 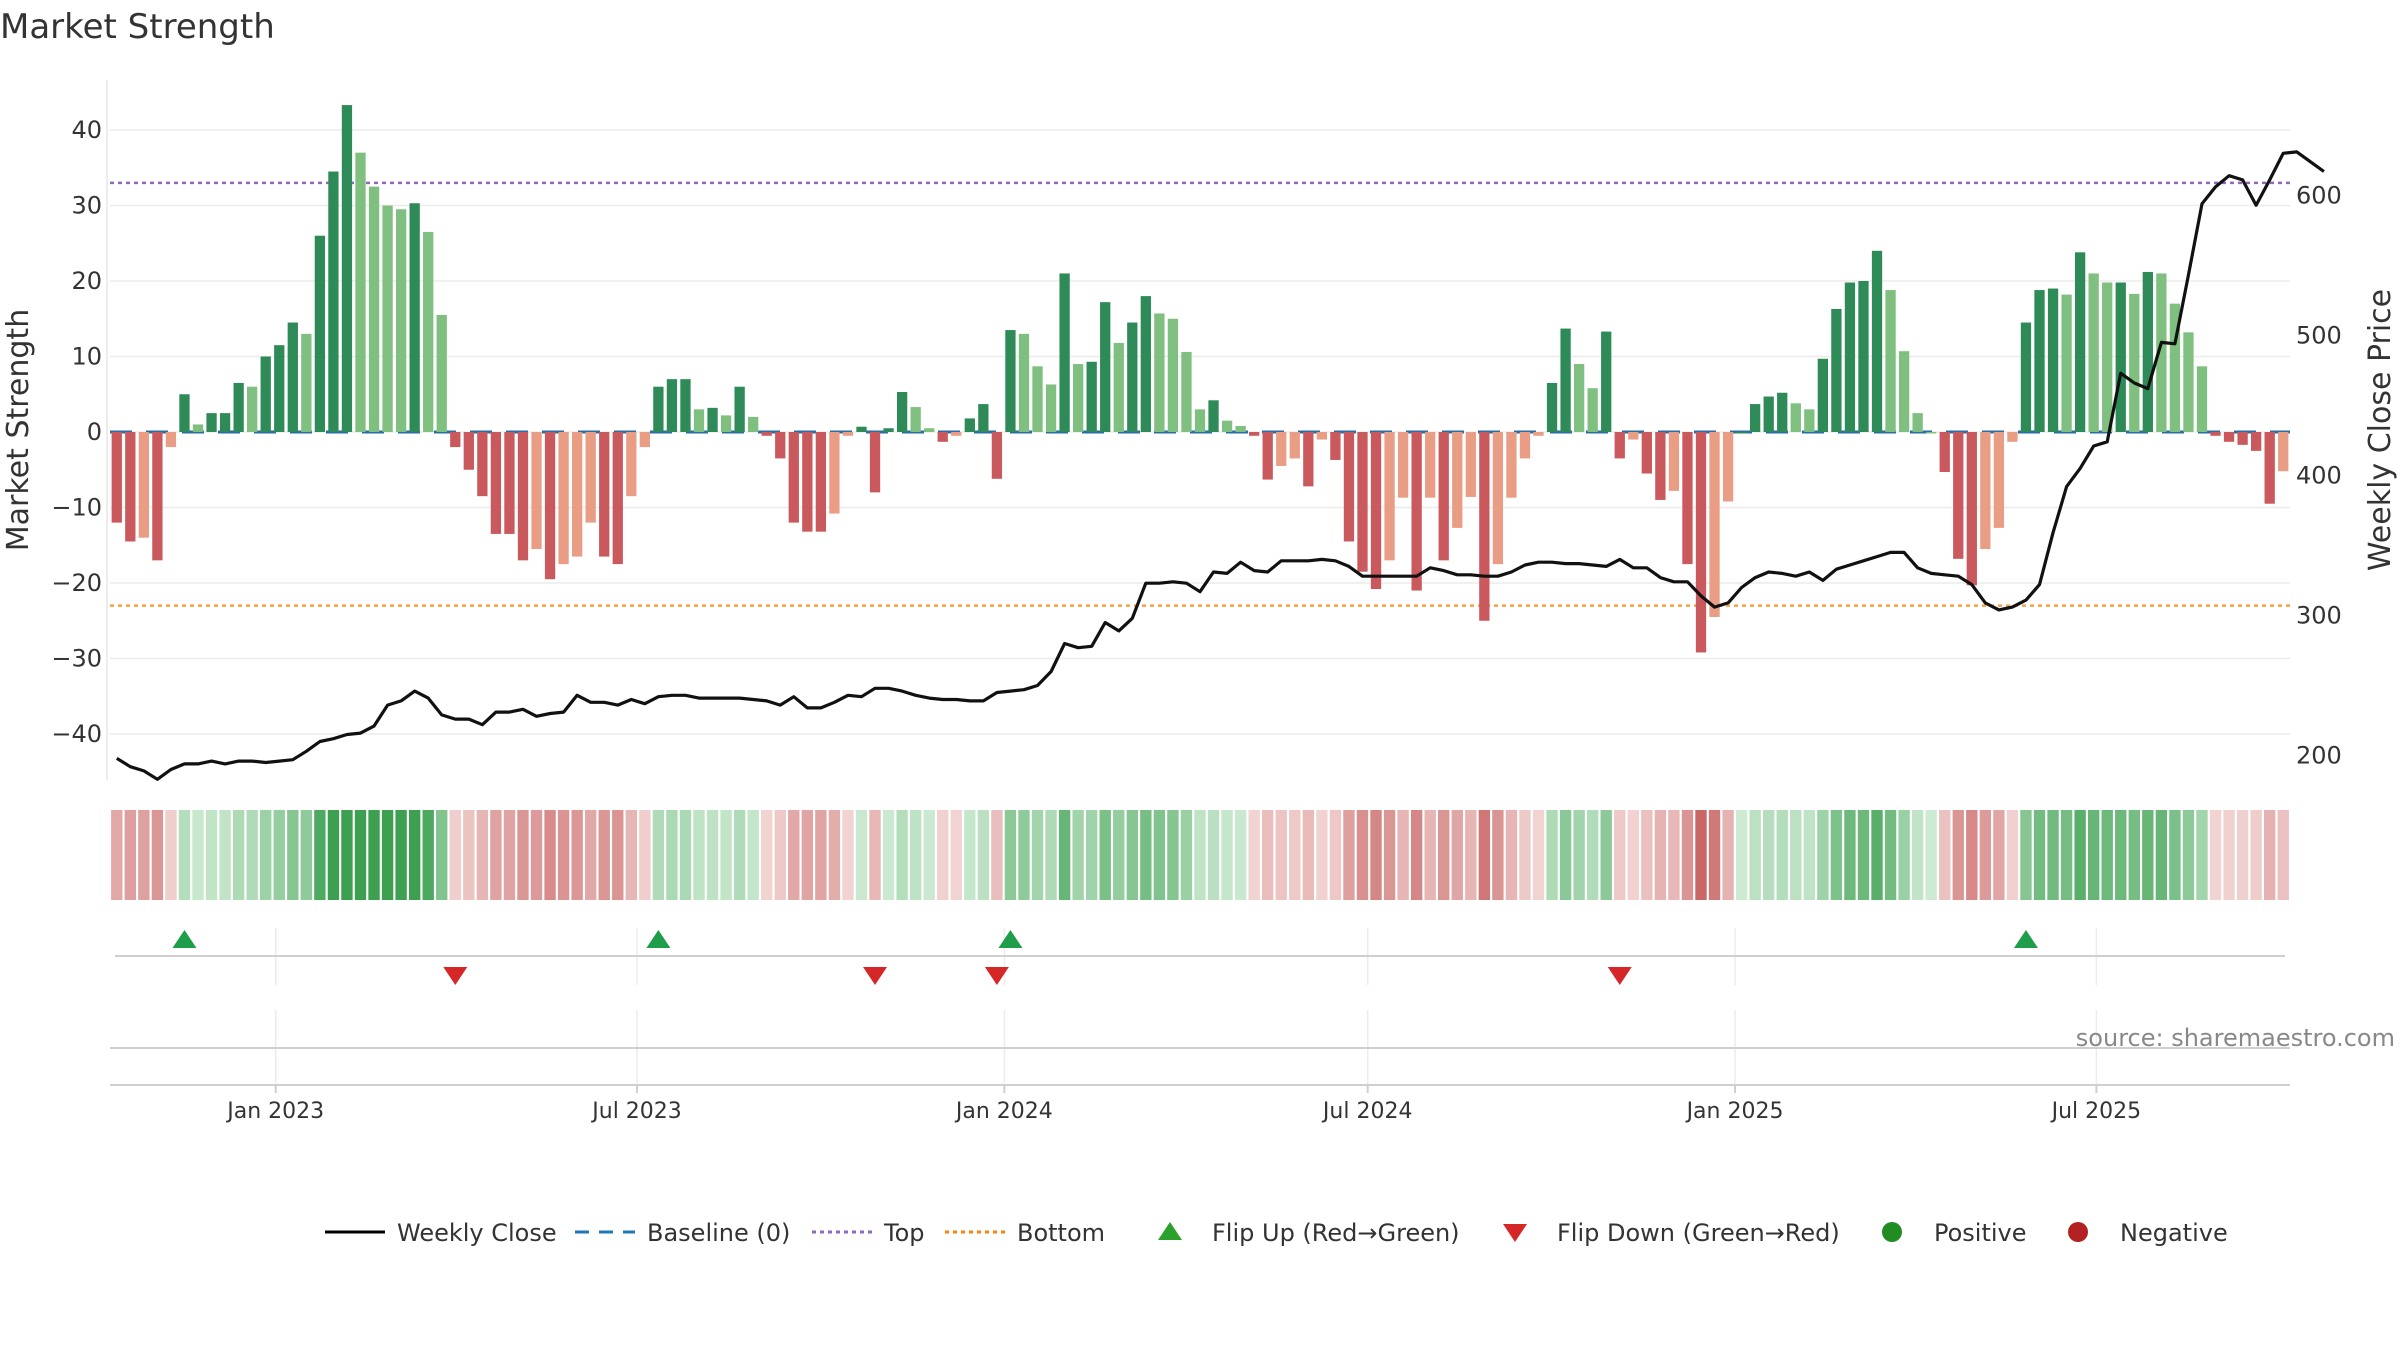 I want to click on legend-label: Flip Down (Green→Red), so click(x=1698, y=1233).